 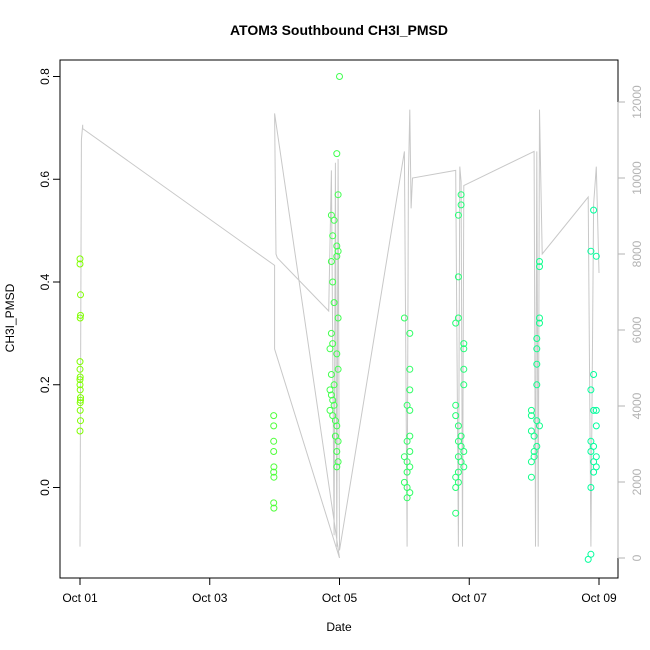 I want to click on y2-tick-label: 2000, so click(x=637, y=481).